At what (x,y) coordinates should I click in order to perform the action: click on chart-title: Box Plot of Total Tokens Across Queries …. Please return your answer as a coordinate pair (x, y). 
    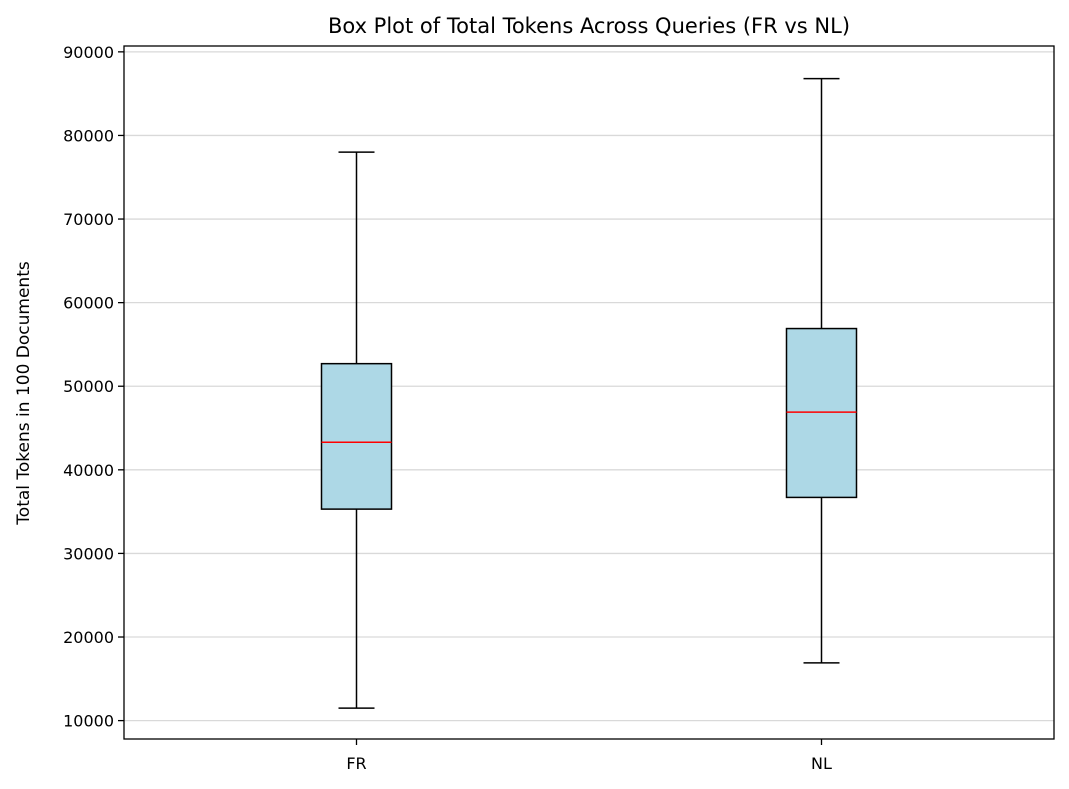
    Looking at the image, I should click on (589, 26).